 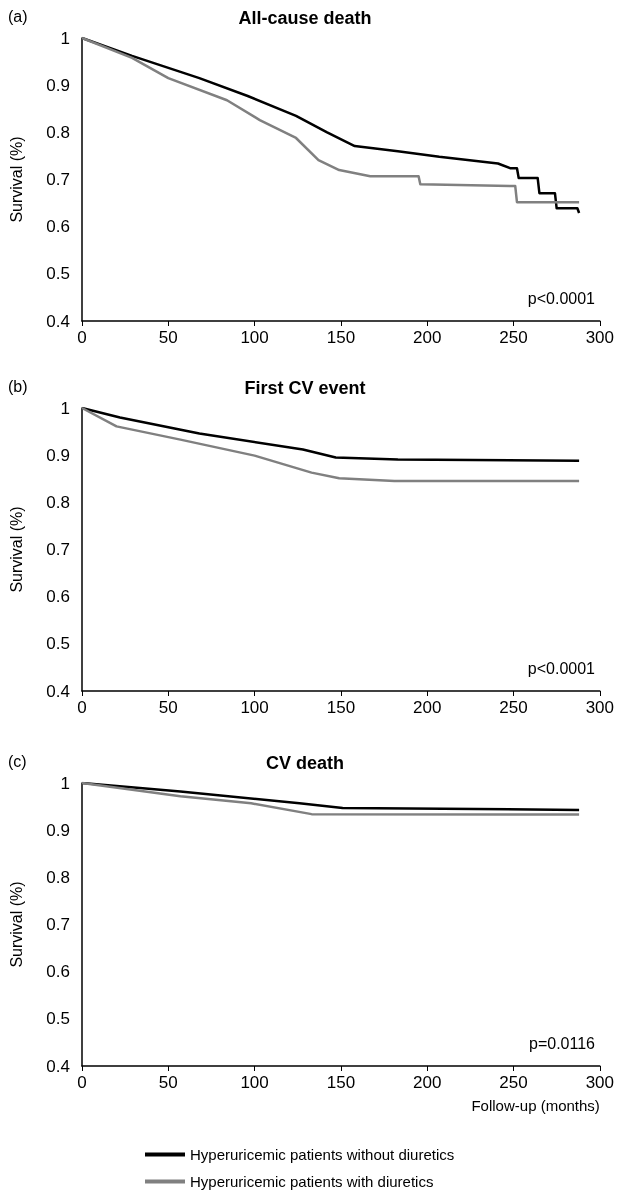 I want to click on text: (a), so click(x=18, y=16).